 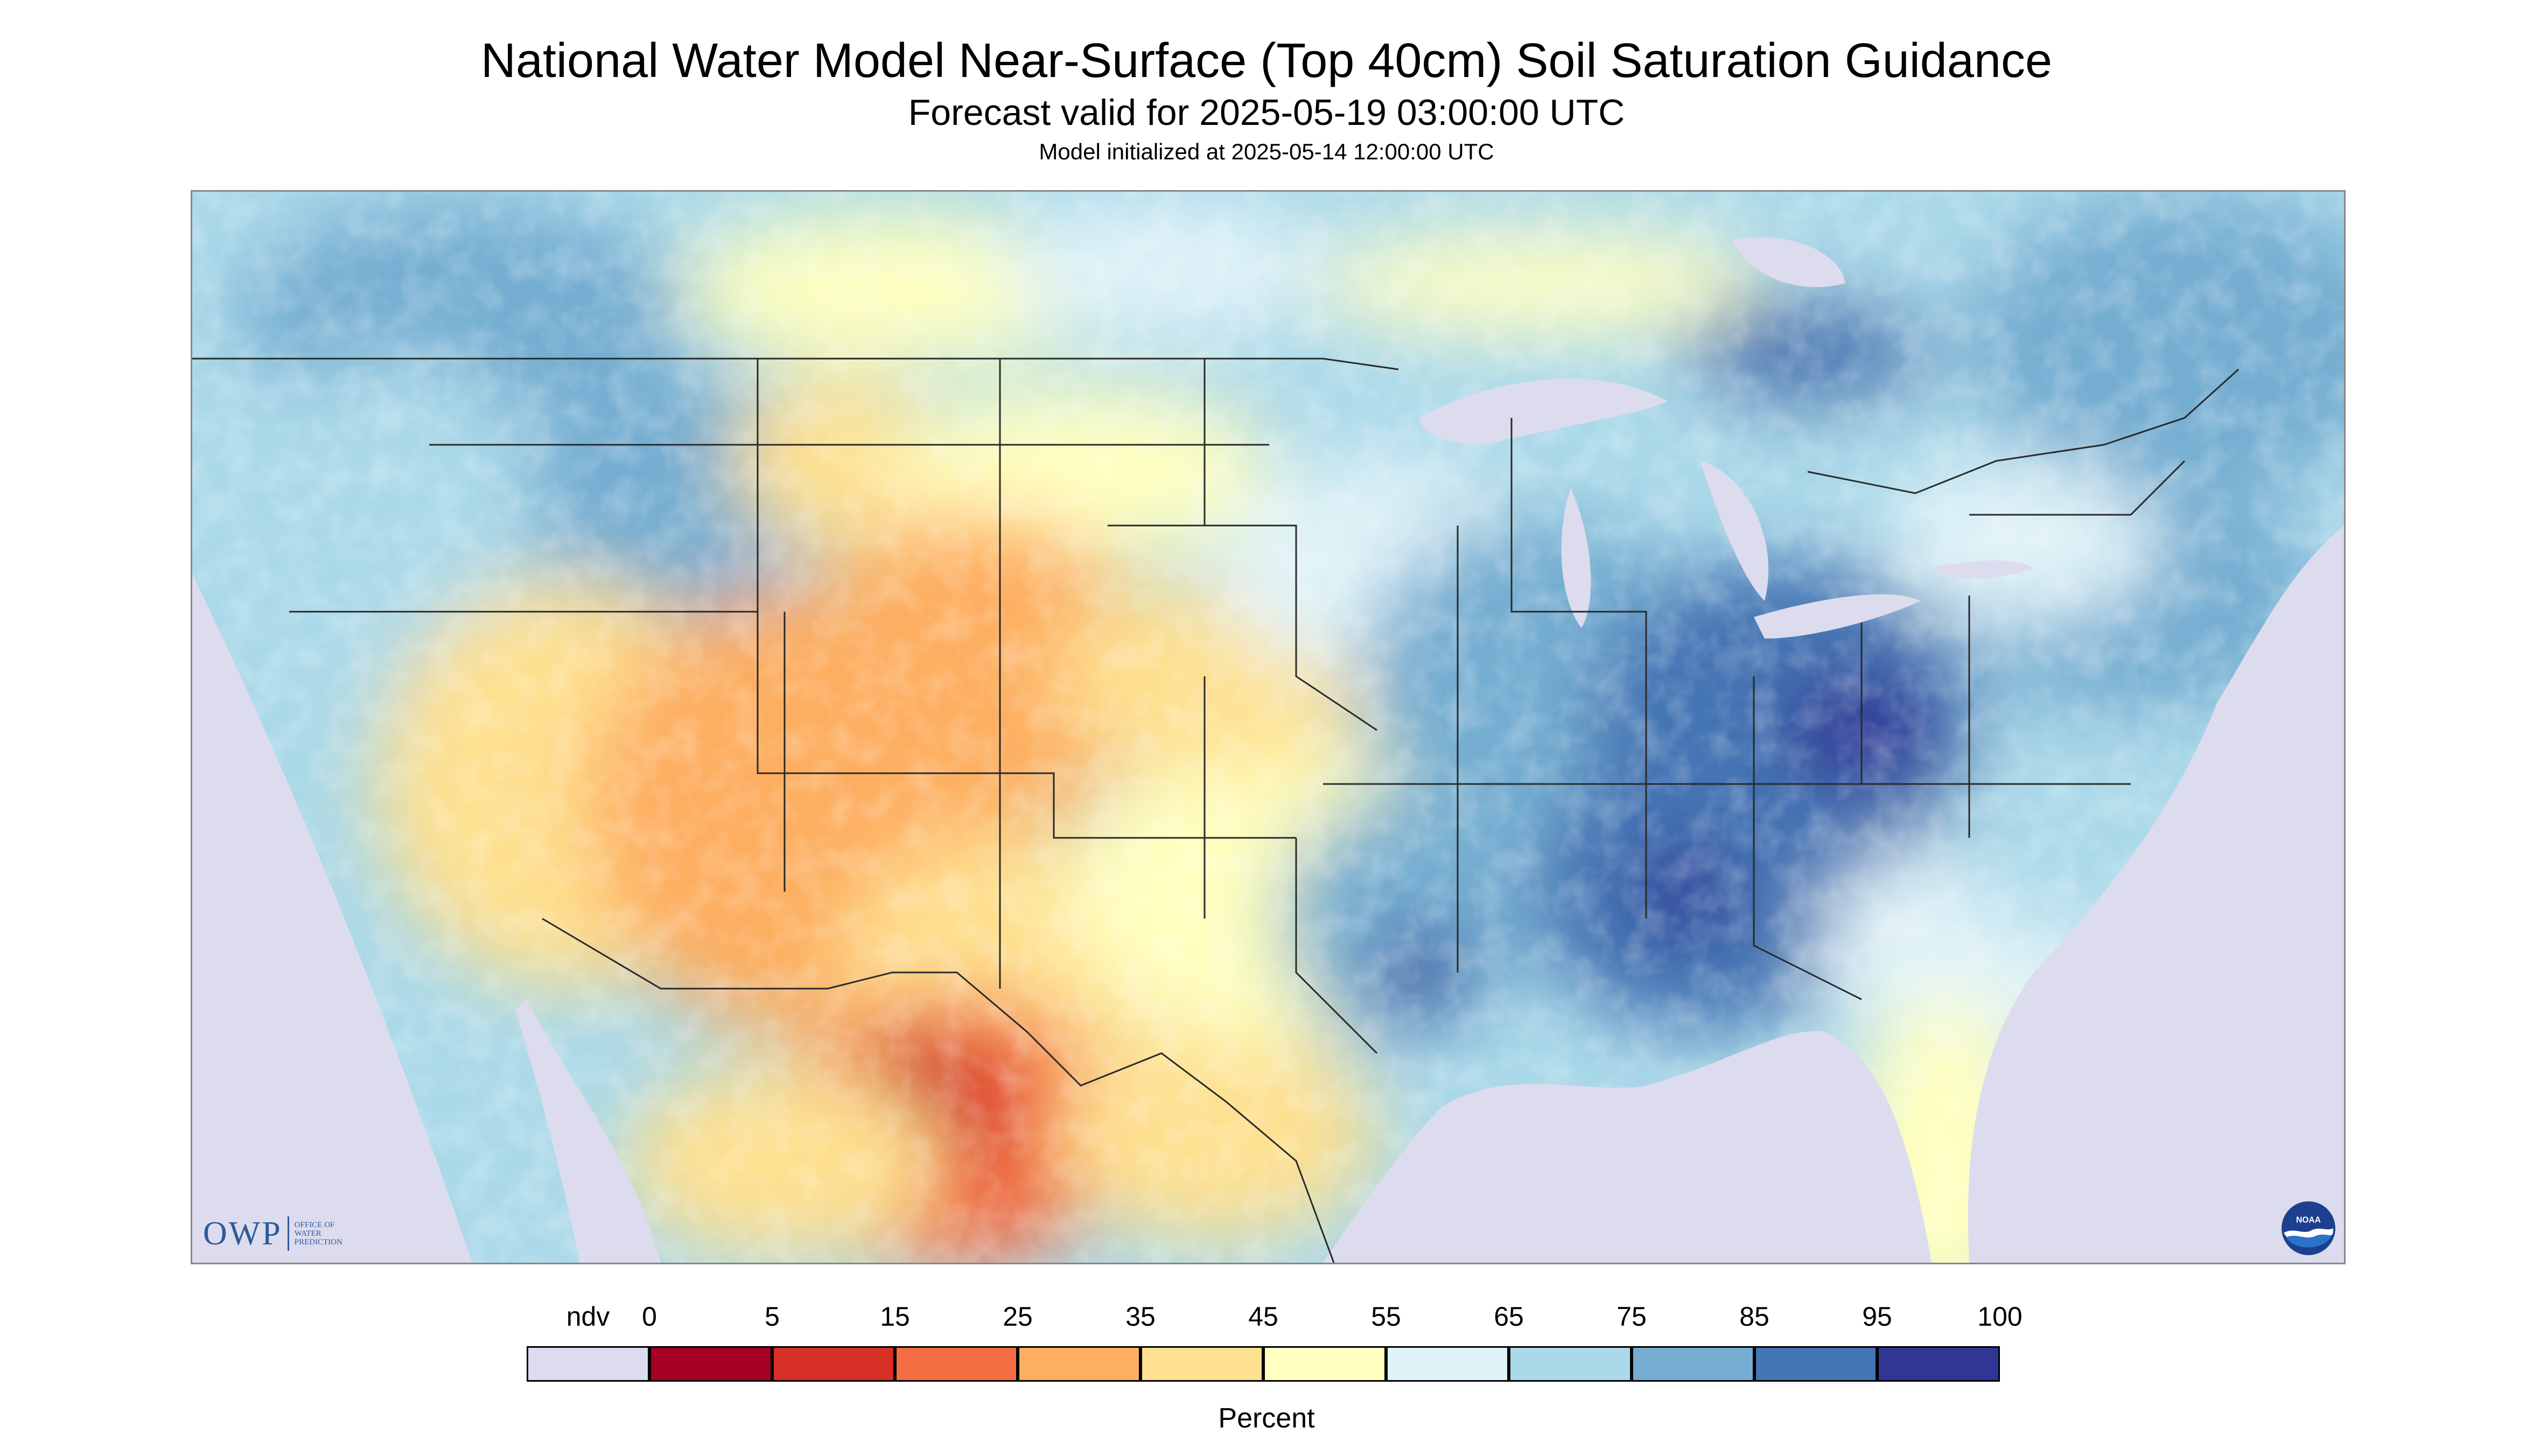 I want to click on lake-ontario, so click(x=1983, y=570).